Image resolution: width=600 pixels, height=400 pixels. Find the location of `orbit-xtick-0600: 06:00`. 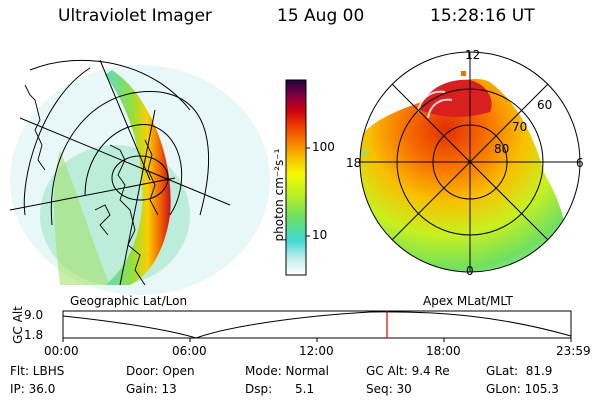

orbit-xtick-0600: 06:00 is located at coordinates (189, 351).